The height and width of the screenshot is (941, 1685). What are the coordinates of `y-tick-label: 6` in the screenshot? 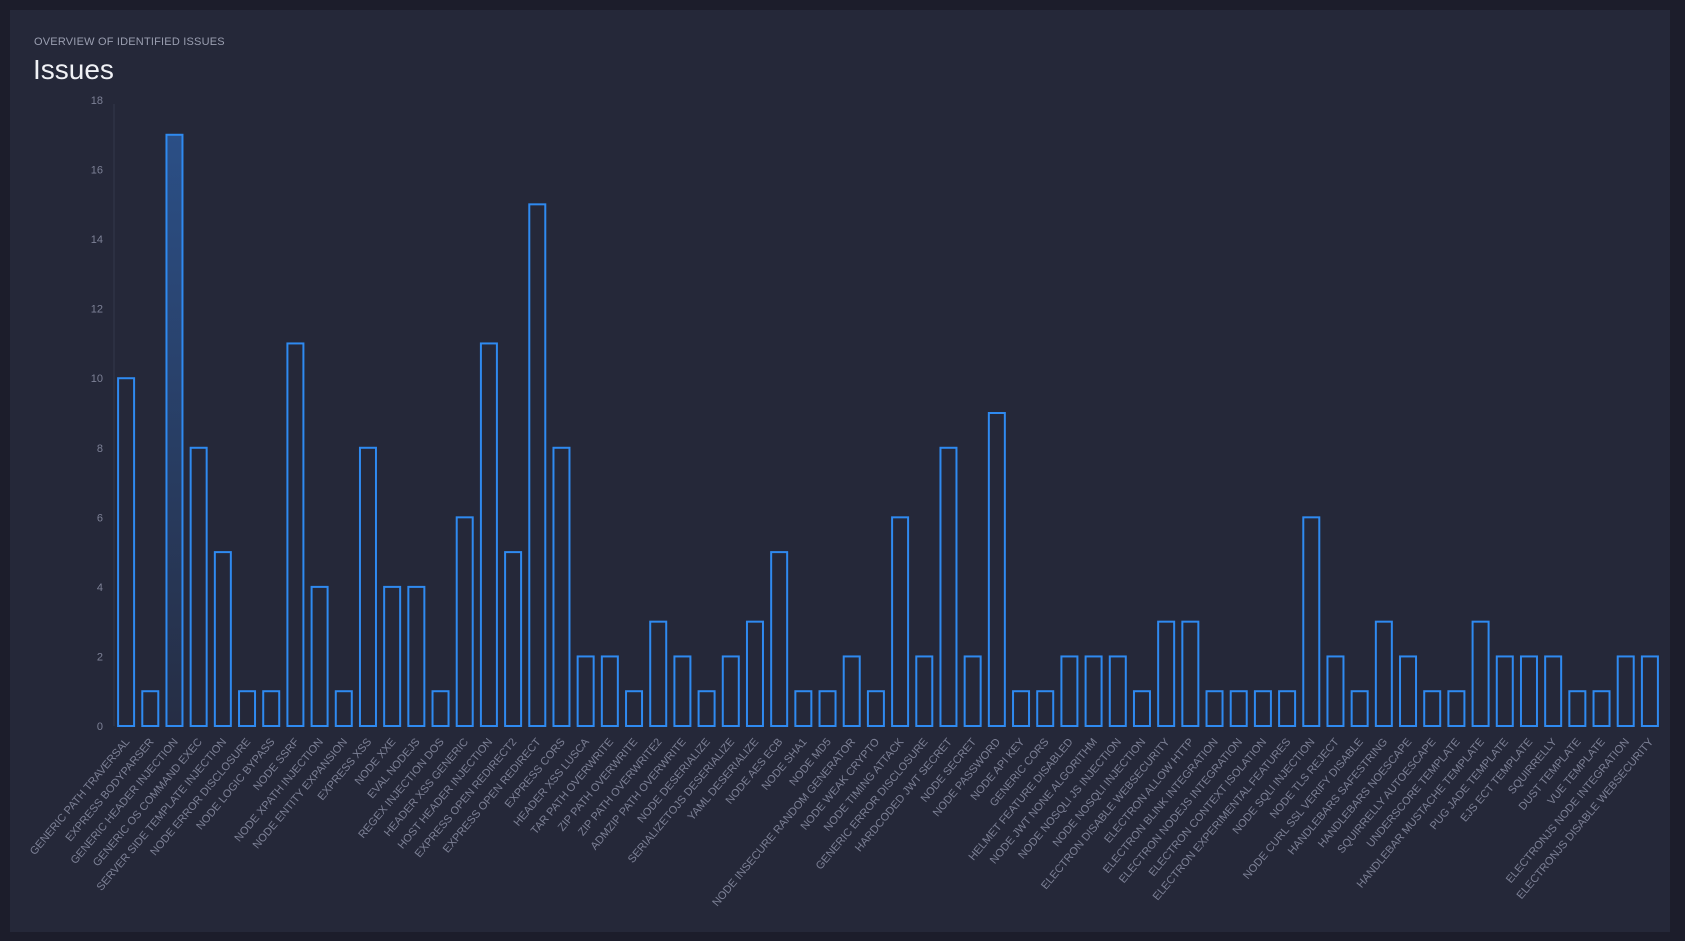 It's located at (100, 518).